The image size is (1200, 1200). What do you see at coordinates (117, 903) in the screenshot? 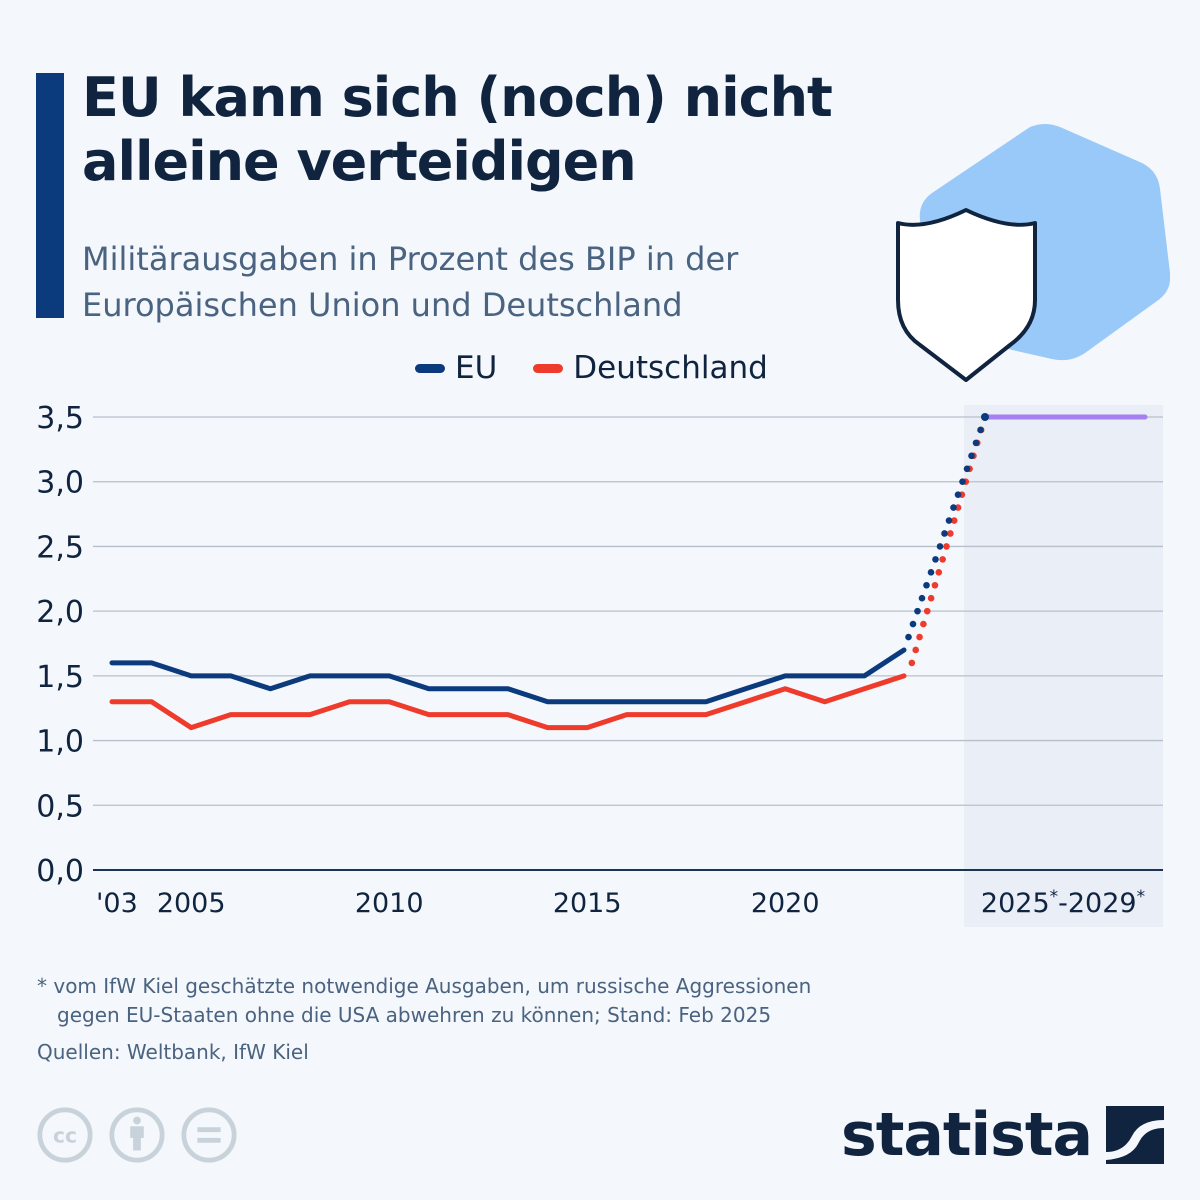
I see `x-tick-label: '03` at bounding box center [117, 903].